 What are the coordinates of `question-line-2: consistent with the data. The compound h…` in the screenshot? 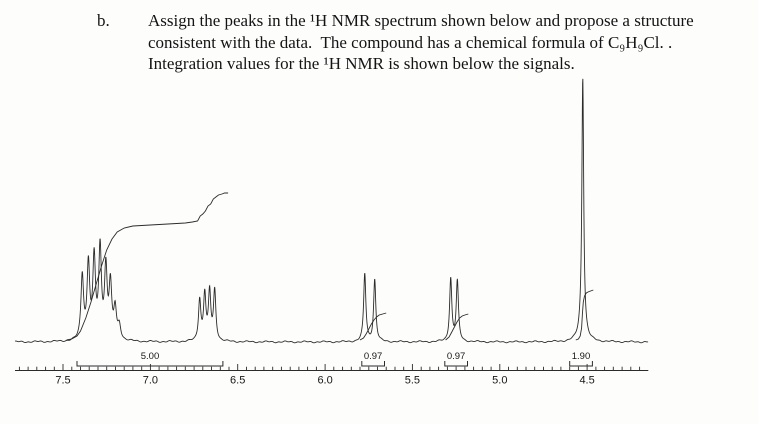 It's located at (410, 42).